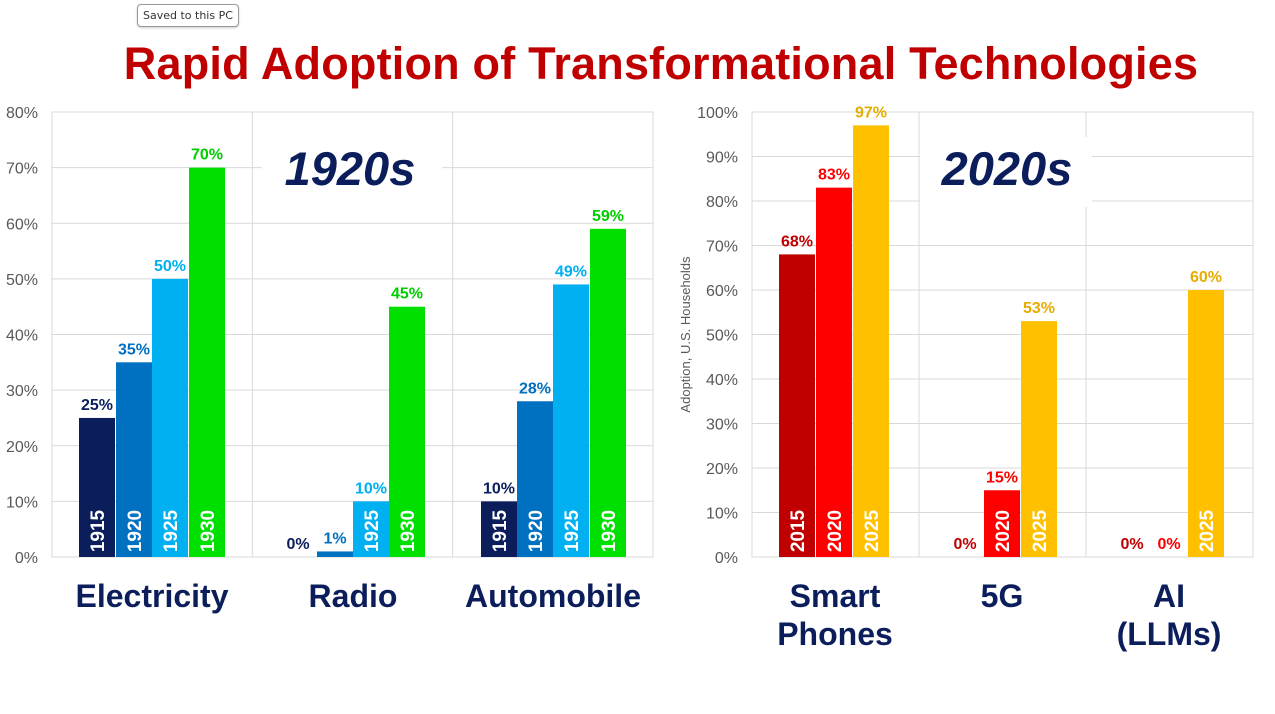  Describe the element at coordinates (1039, 439) in the screenshot. I see `bar-5g-2025` at that location.